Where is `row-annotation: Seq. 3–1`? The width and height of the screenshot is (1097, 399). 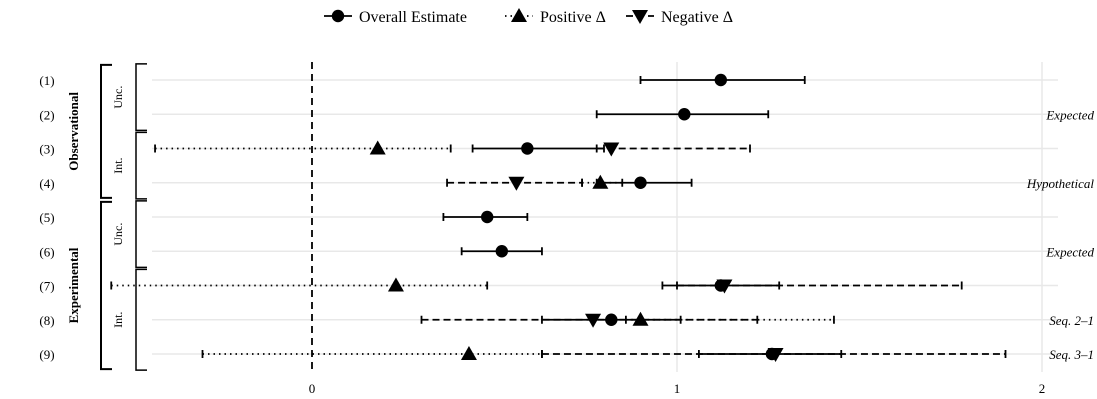
row-annotation: Seq. 3–1 is located at coordinates (1071, 354).